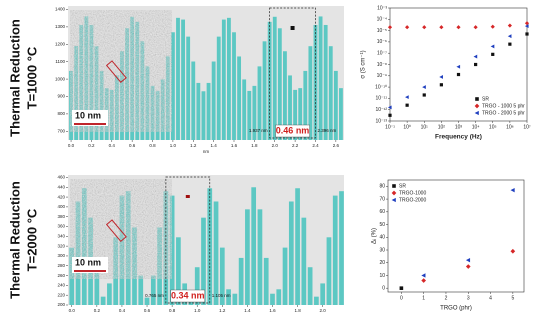  What do you see at coordinates (401, 298) in the screenshot?
I see `x-tick-label: 0` at bounding box center [401, 298].